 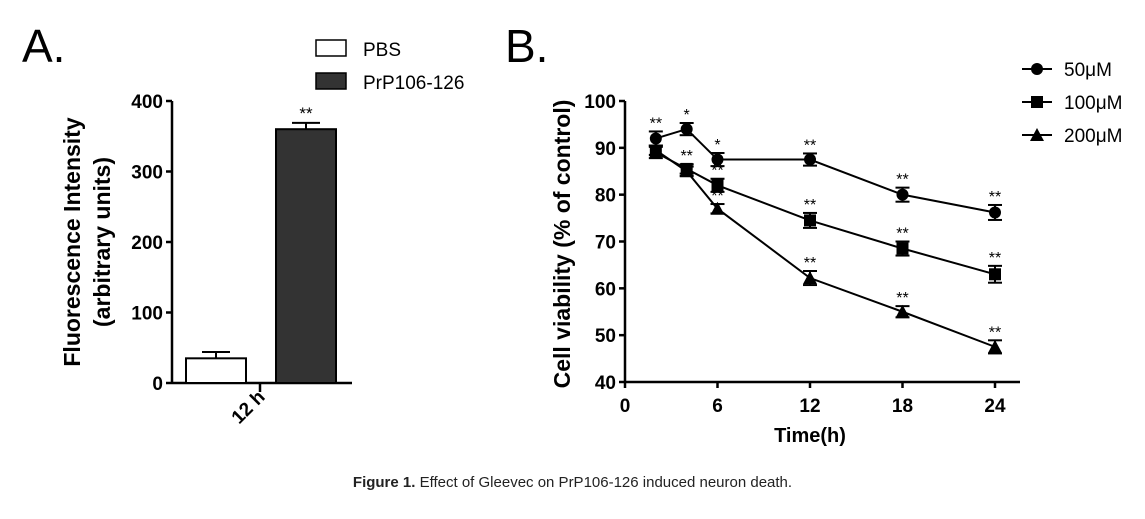 I want to click on y-tick-label: 300, so click(x=147, y=173).